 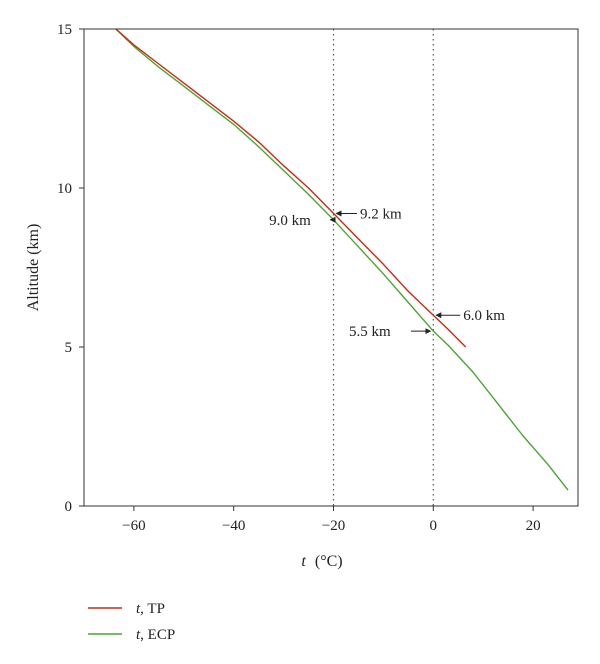 What do you see at coordinates (233, 526) in the screenshot?
I see `x-tick-label: −40` at bounding box center [233, 526].